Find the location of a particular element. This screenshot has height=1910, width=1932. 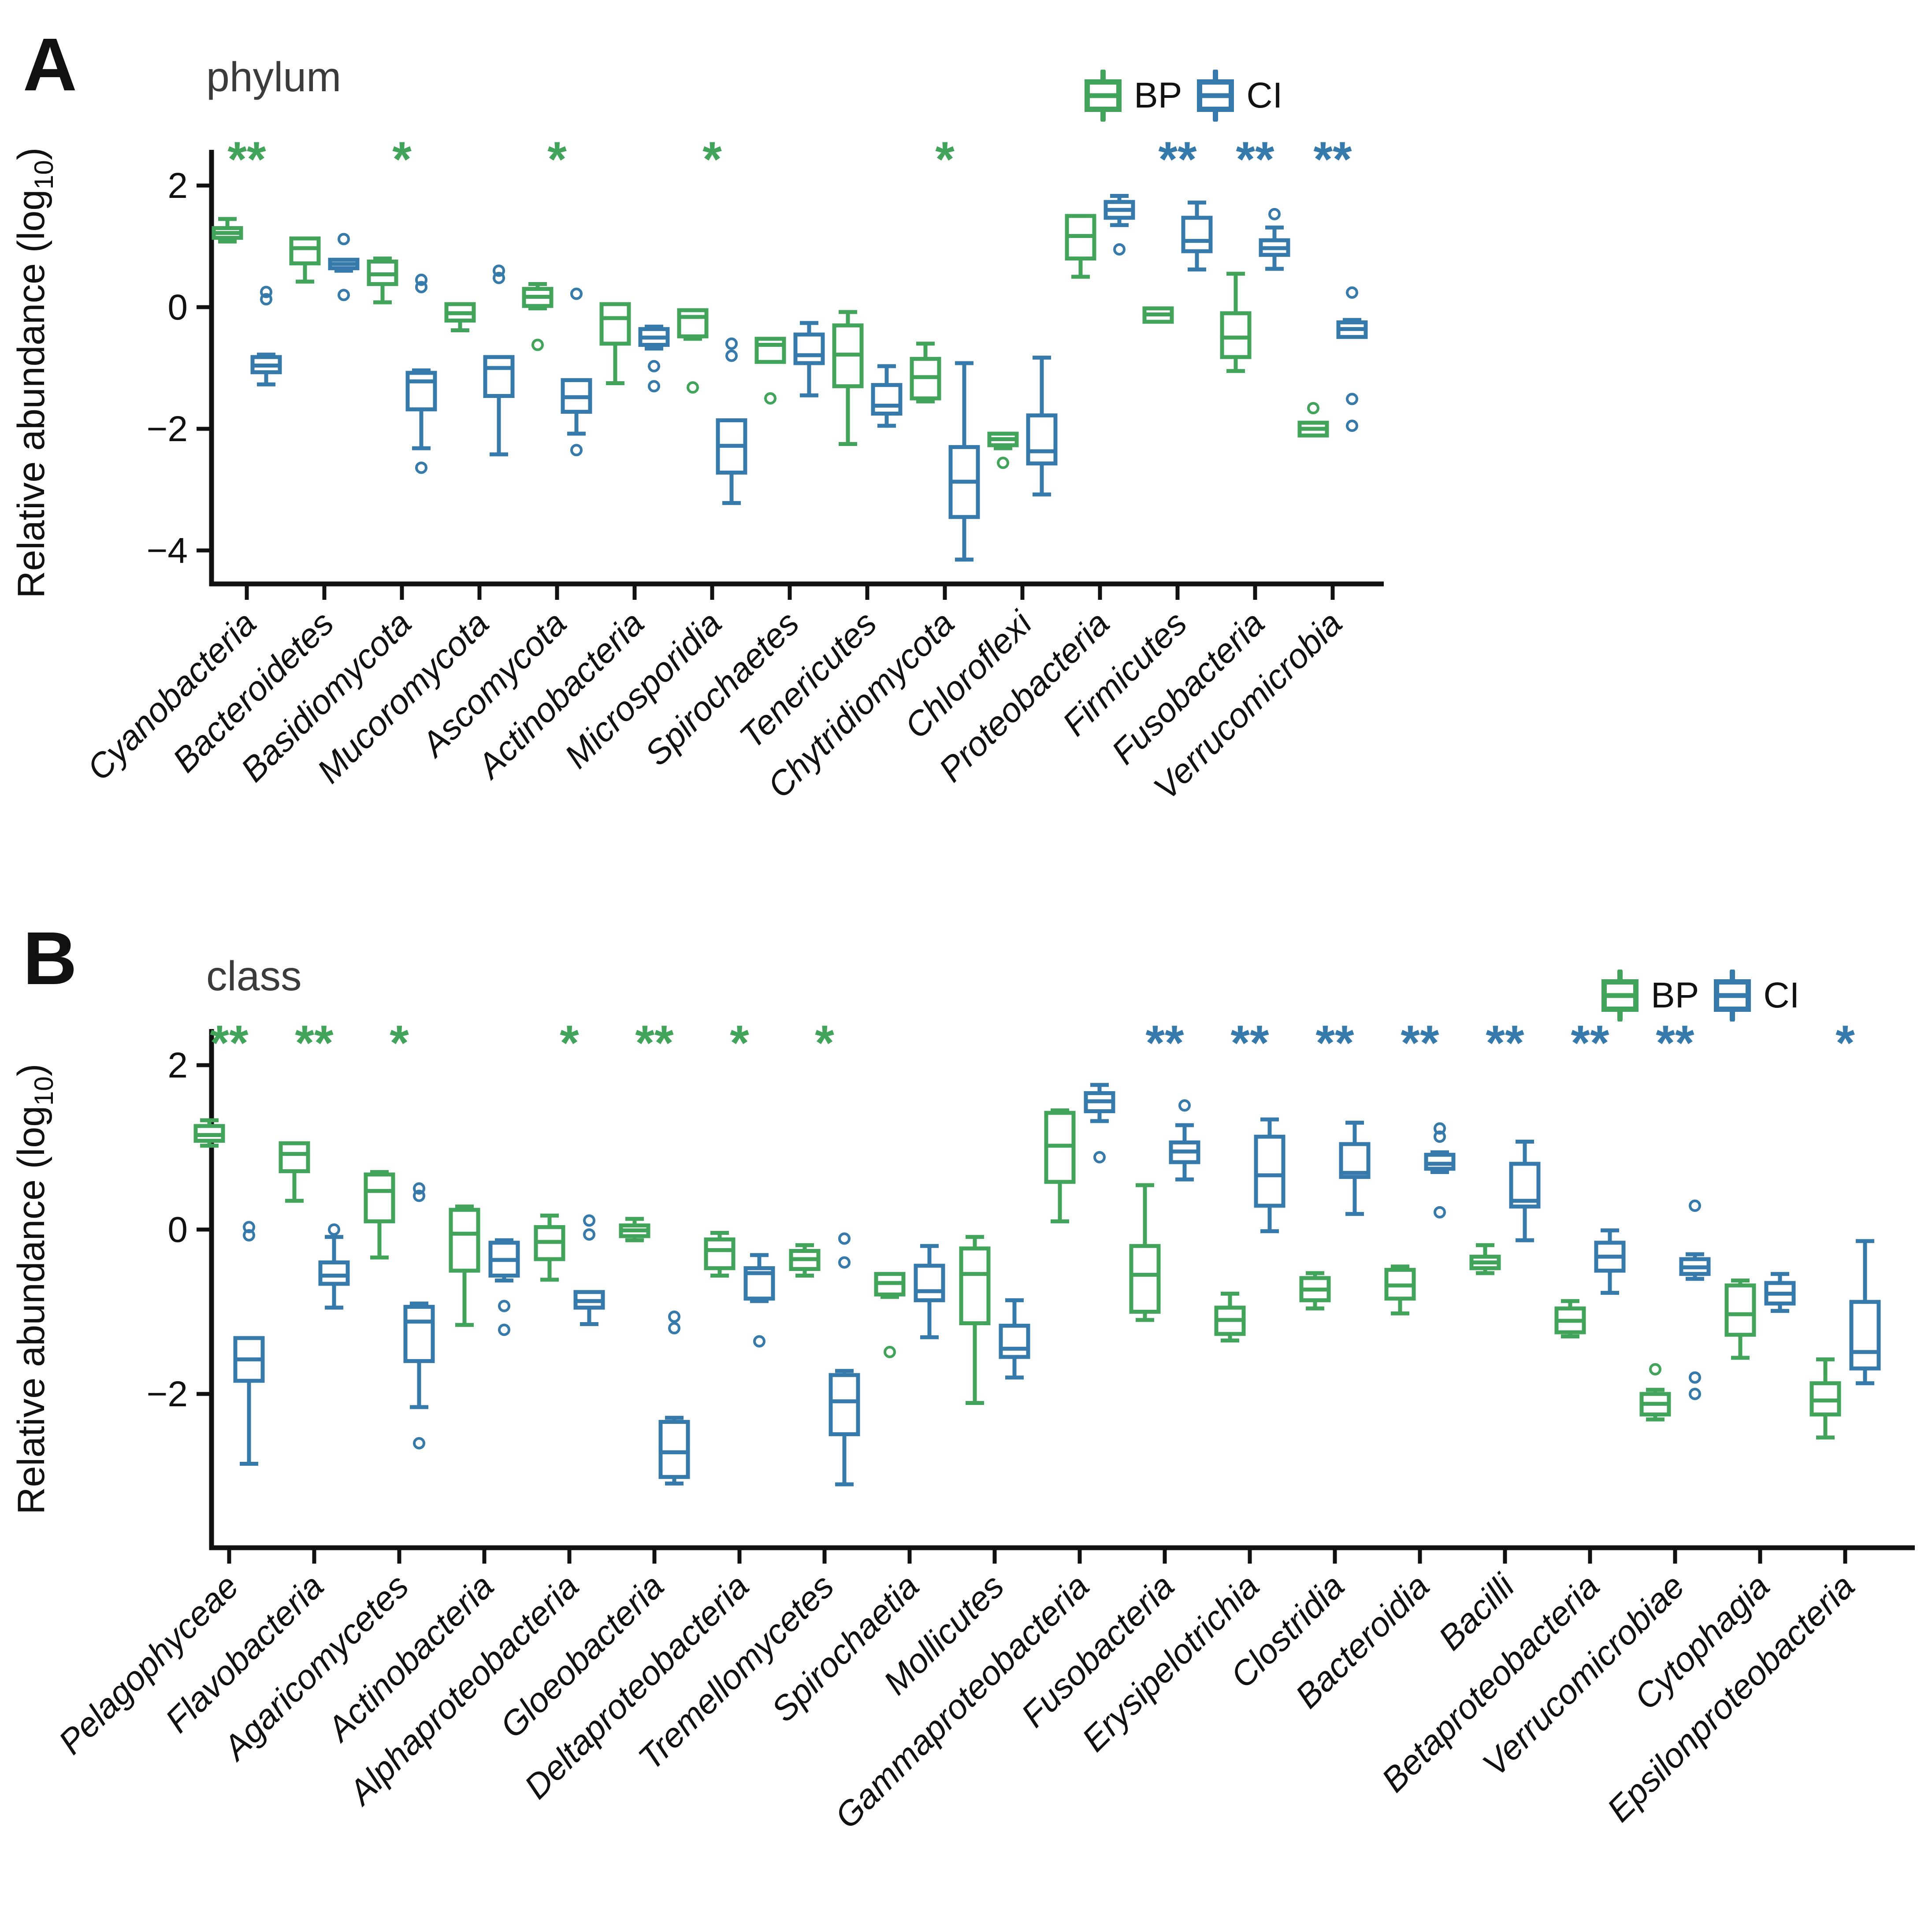

y-tick-label: −4 is located at coordinates (167, 551).